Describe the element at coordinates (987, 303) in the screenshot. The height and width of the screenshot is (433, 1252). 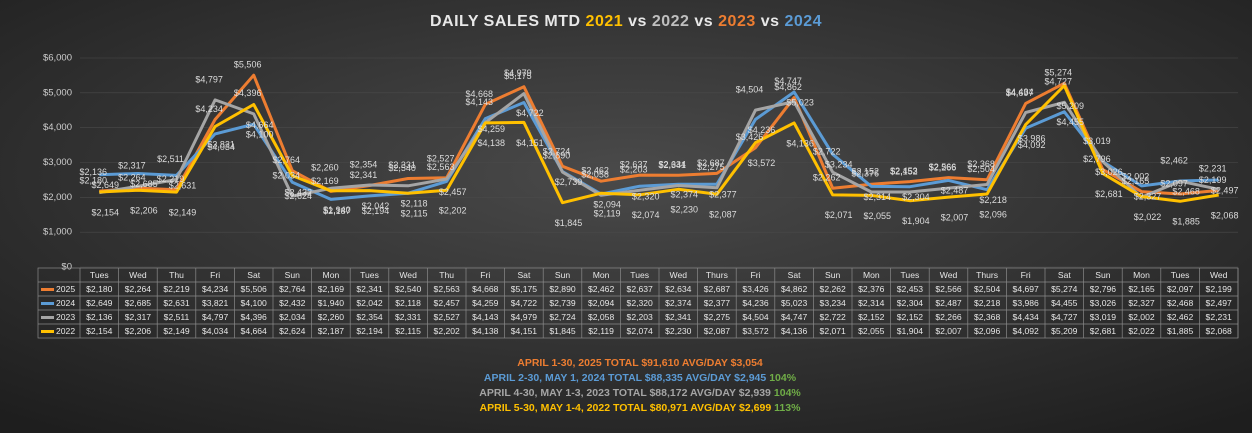
I see `table-cell: $2,218` at that location.